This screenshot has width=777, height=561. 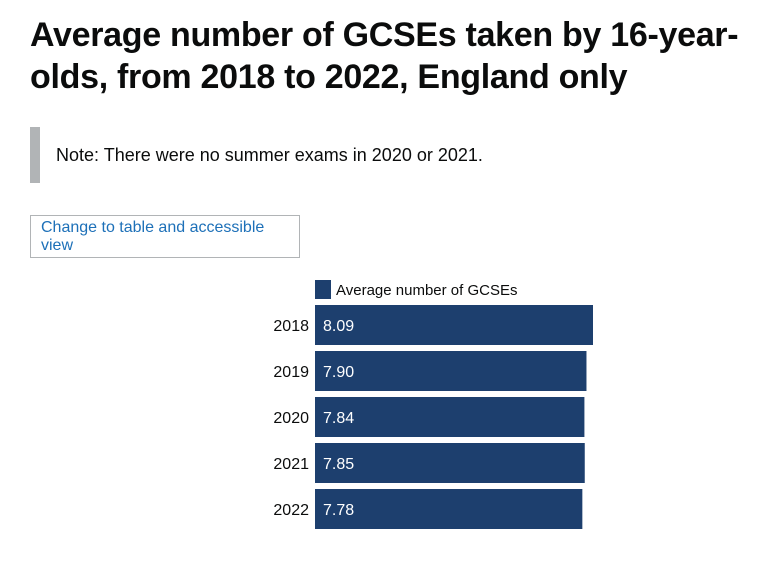 I want to click on bar-value-label: 7.84, so click(x=338, y=418).